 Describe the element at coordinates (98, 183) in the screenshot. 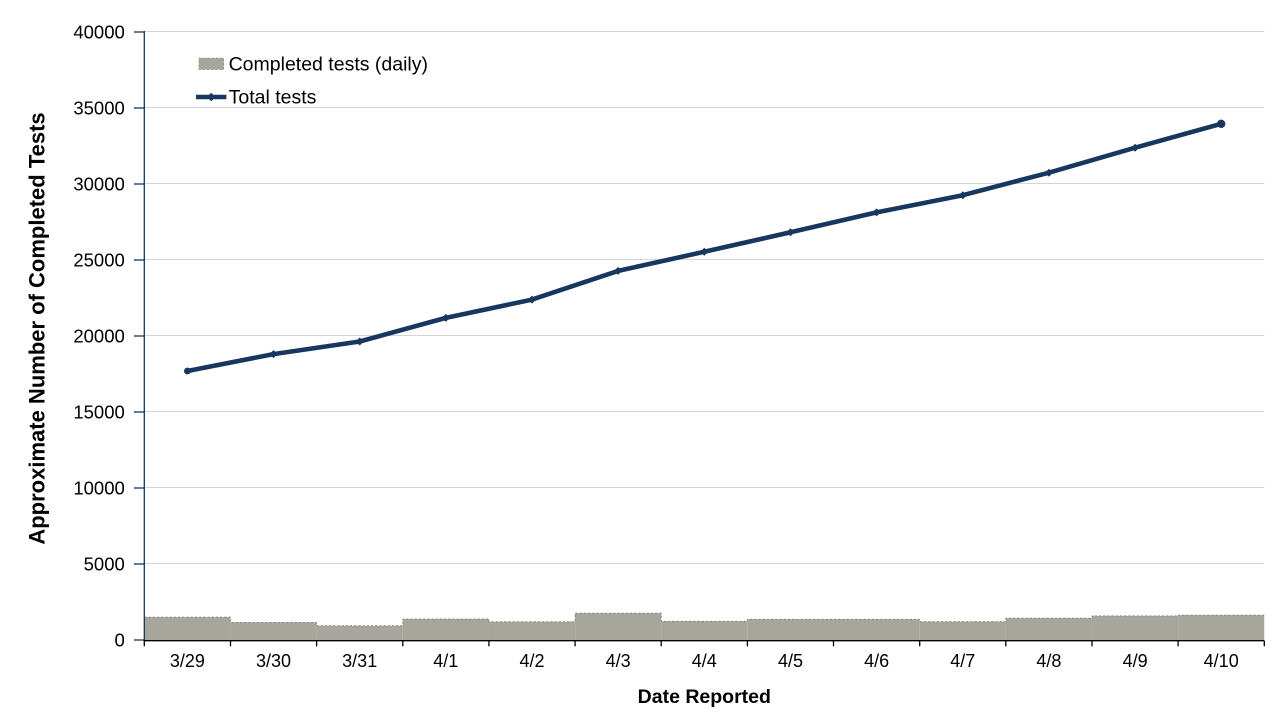

I see `svg-text: 30000` at that location.